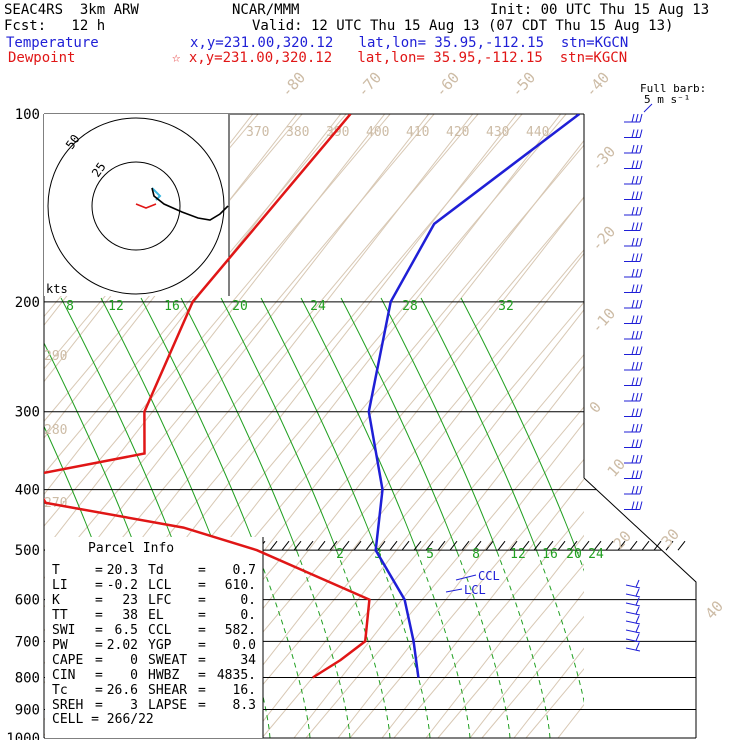  Describe the element at coordinates (506, 306) in the screenshot. I see `mixing-ratio-label: 32` at that location.